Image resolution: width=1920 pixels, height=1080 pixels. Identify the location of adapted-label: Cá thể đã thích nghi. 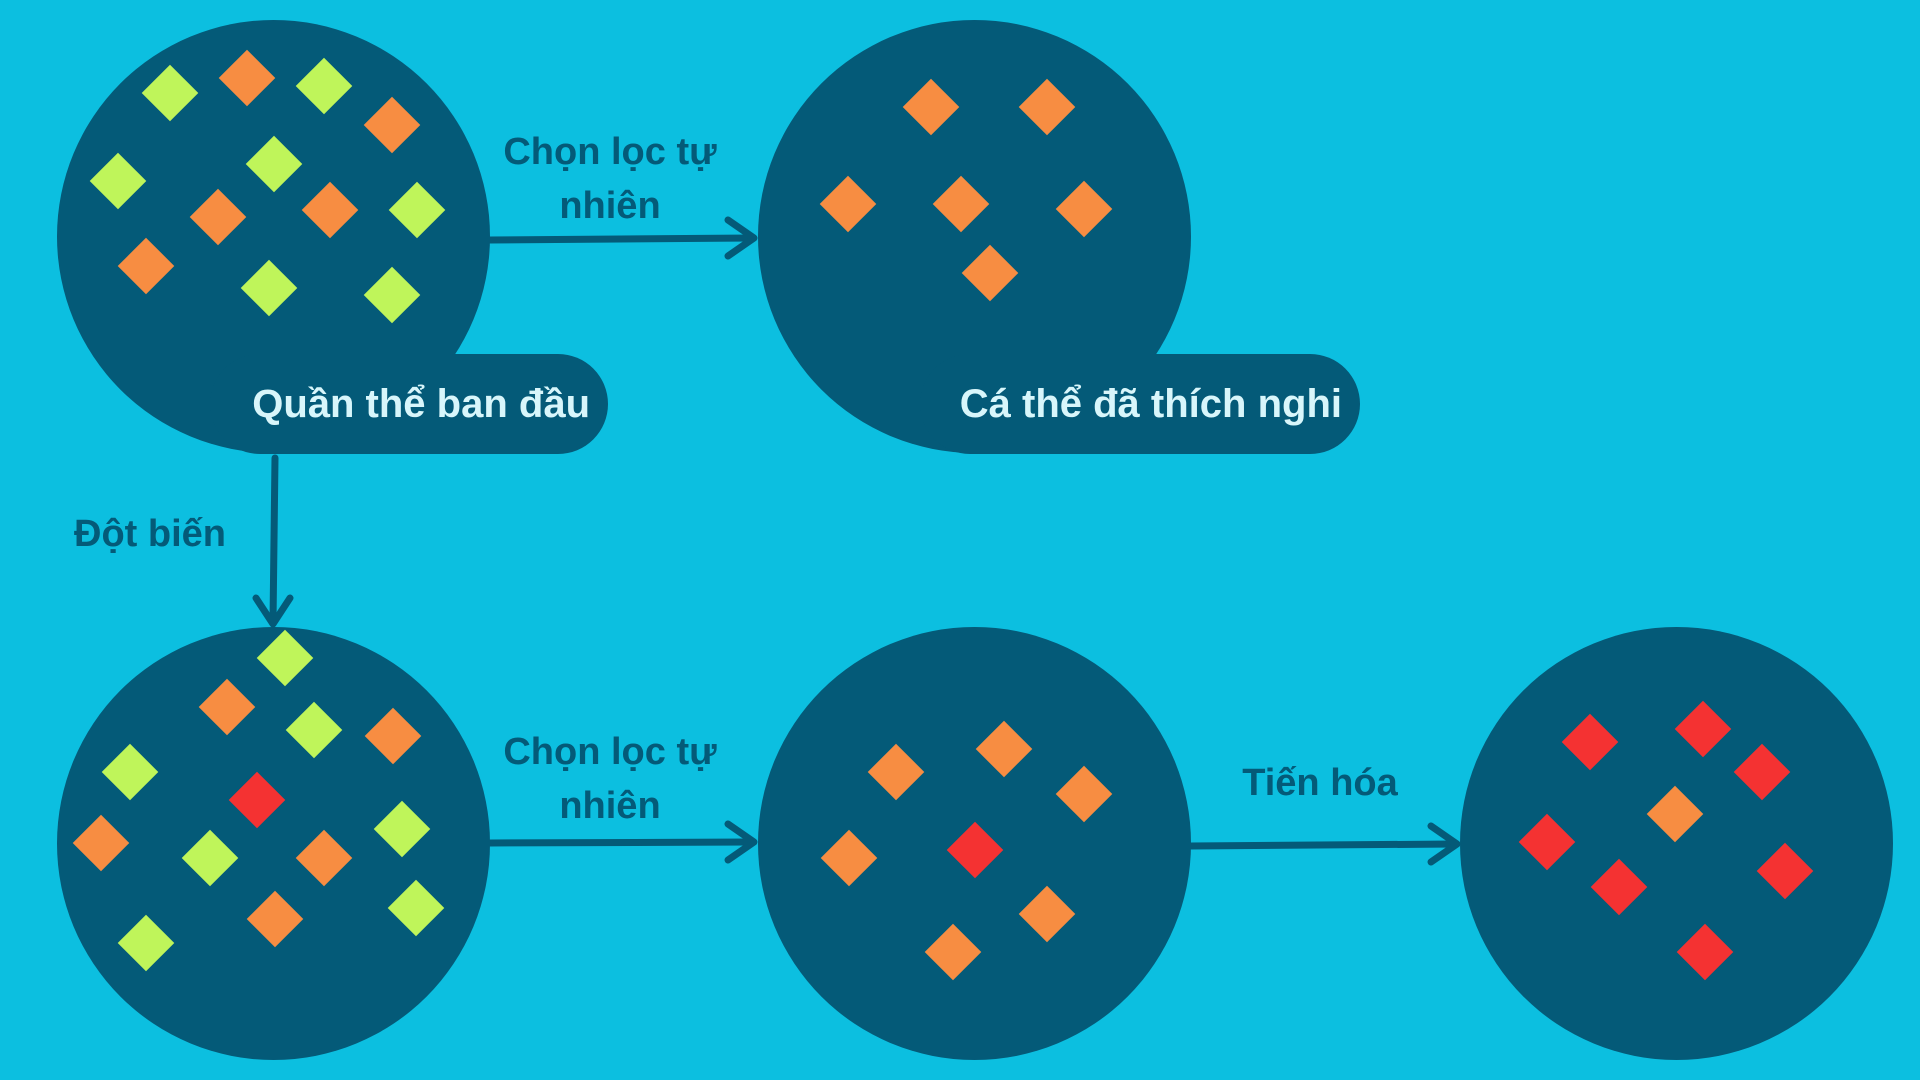
(1140, 404).